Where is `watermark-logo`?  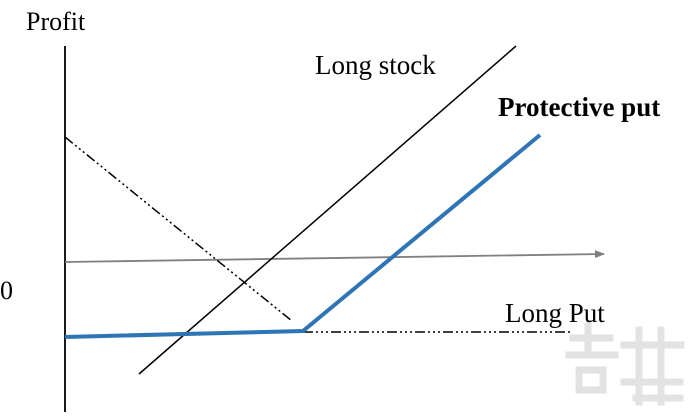
watermark-logo is located at coordinates (625, 364).